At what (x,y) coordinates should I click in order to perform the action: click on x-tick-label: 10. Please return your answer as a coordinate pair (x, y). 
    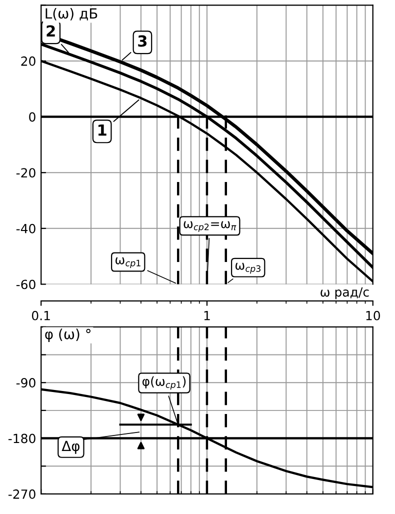
    Looking at the image, I should click on (373, 315).